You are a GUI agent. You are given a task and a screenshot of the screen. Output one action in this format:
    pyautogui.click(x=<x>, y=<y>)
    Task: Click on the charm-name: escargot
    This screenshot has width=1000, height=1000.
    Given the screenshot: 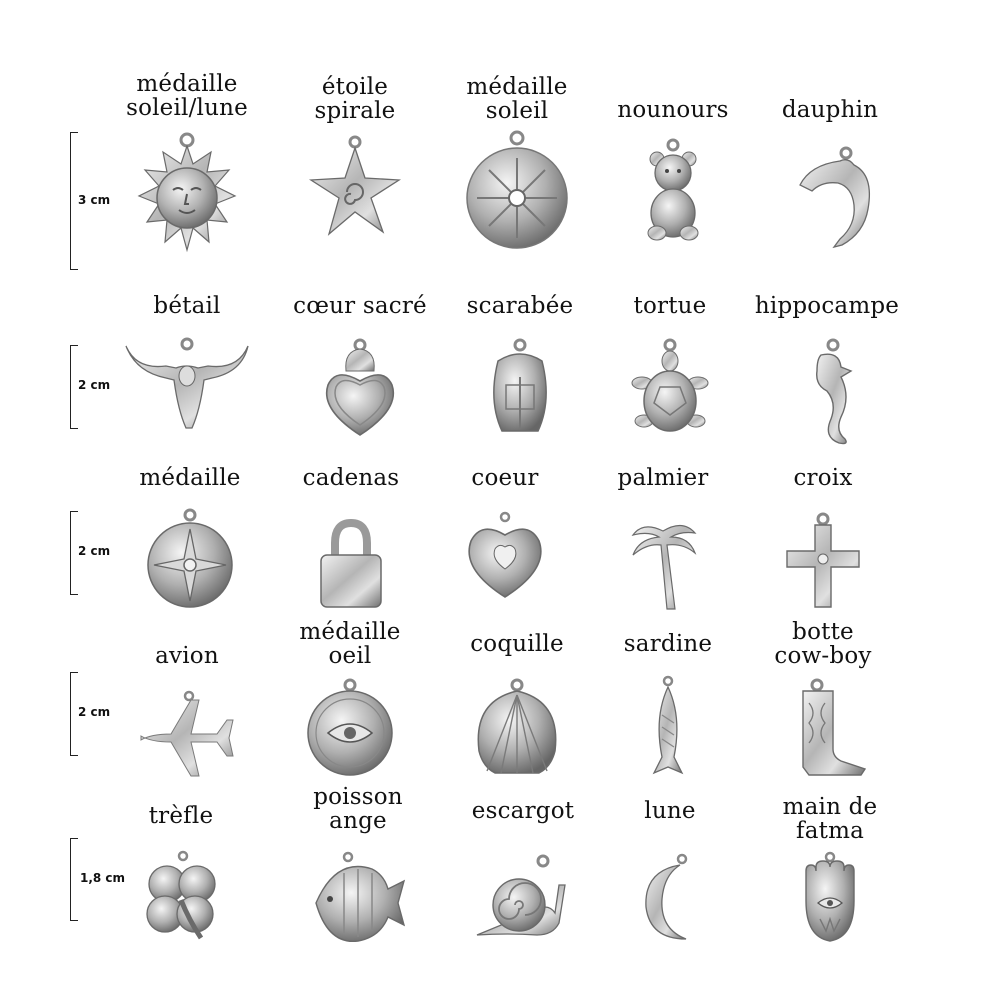 What is the action you would take?
    pyautogui.click(x=523, y=811)
    